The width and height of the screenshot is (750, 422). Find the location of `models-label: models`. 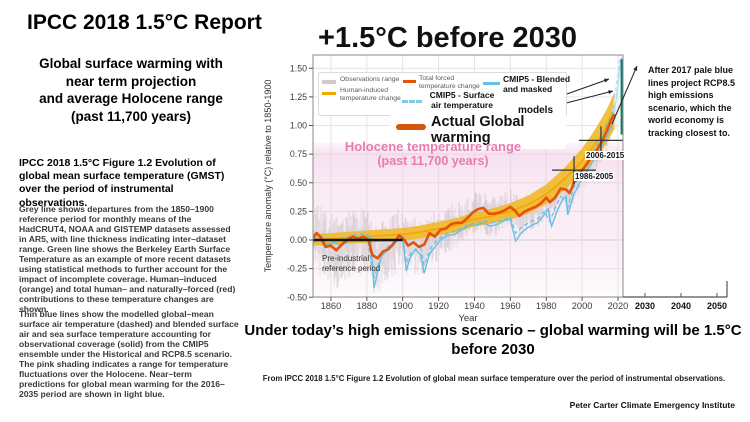

models-label: models is located at coordinates (536, 110).